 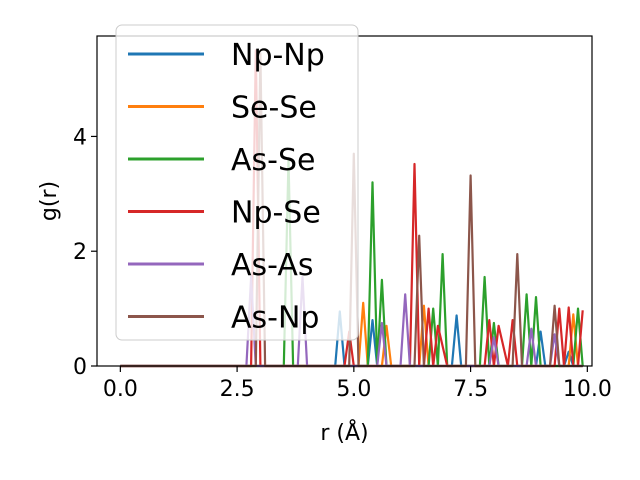 What do you see at coordinates (276, 213) in the screenshot?
I see `legend-label: Np-Se` at bounding box center [276, 213].